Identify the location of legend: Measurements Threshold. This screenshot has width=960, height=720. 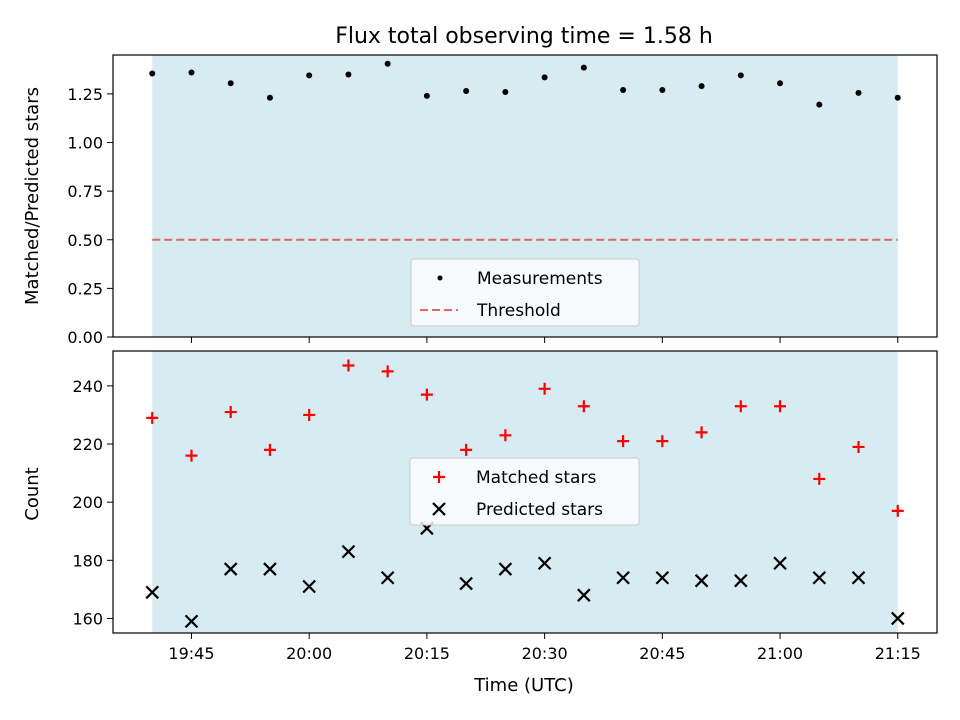
(525, 292).